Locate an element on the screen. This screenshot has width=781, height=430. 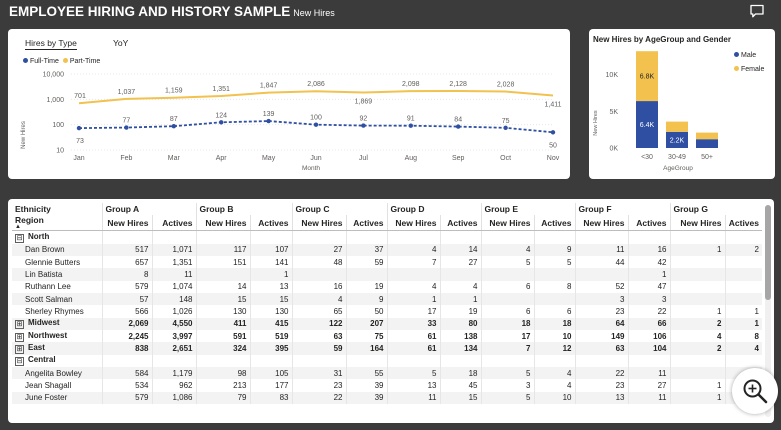
comment-icon is located at coordinates (757, 11).